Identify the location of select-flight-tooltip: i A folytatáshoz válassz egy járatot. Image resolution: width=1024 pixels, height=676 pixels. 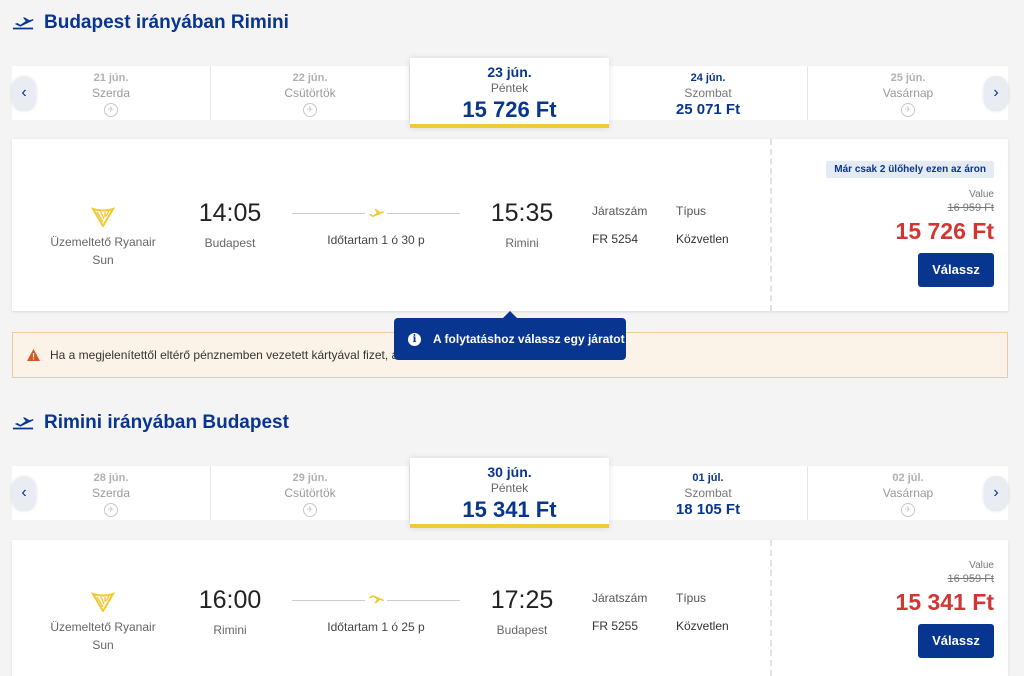
(510, 335).